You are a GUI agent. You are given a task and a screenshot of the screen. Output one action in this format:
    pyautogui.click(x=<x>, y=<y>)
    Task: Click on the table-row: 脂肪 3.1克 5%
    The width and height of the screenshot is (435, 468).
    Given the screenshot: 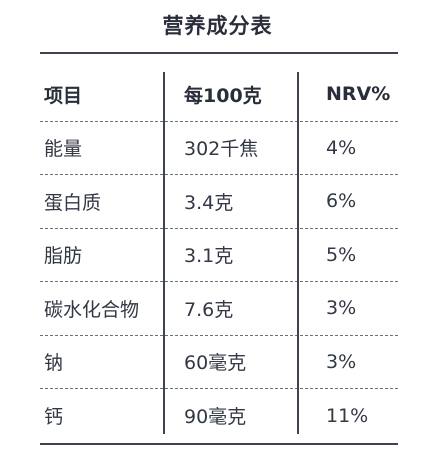 What is the action you would take?
    pyautogui.click(x=219, y=255)
    